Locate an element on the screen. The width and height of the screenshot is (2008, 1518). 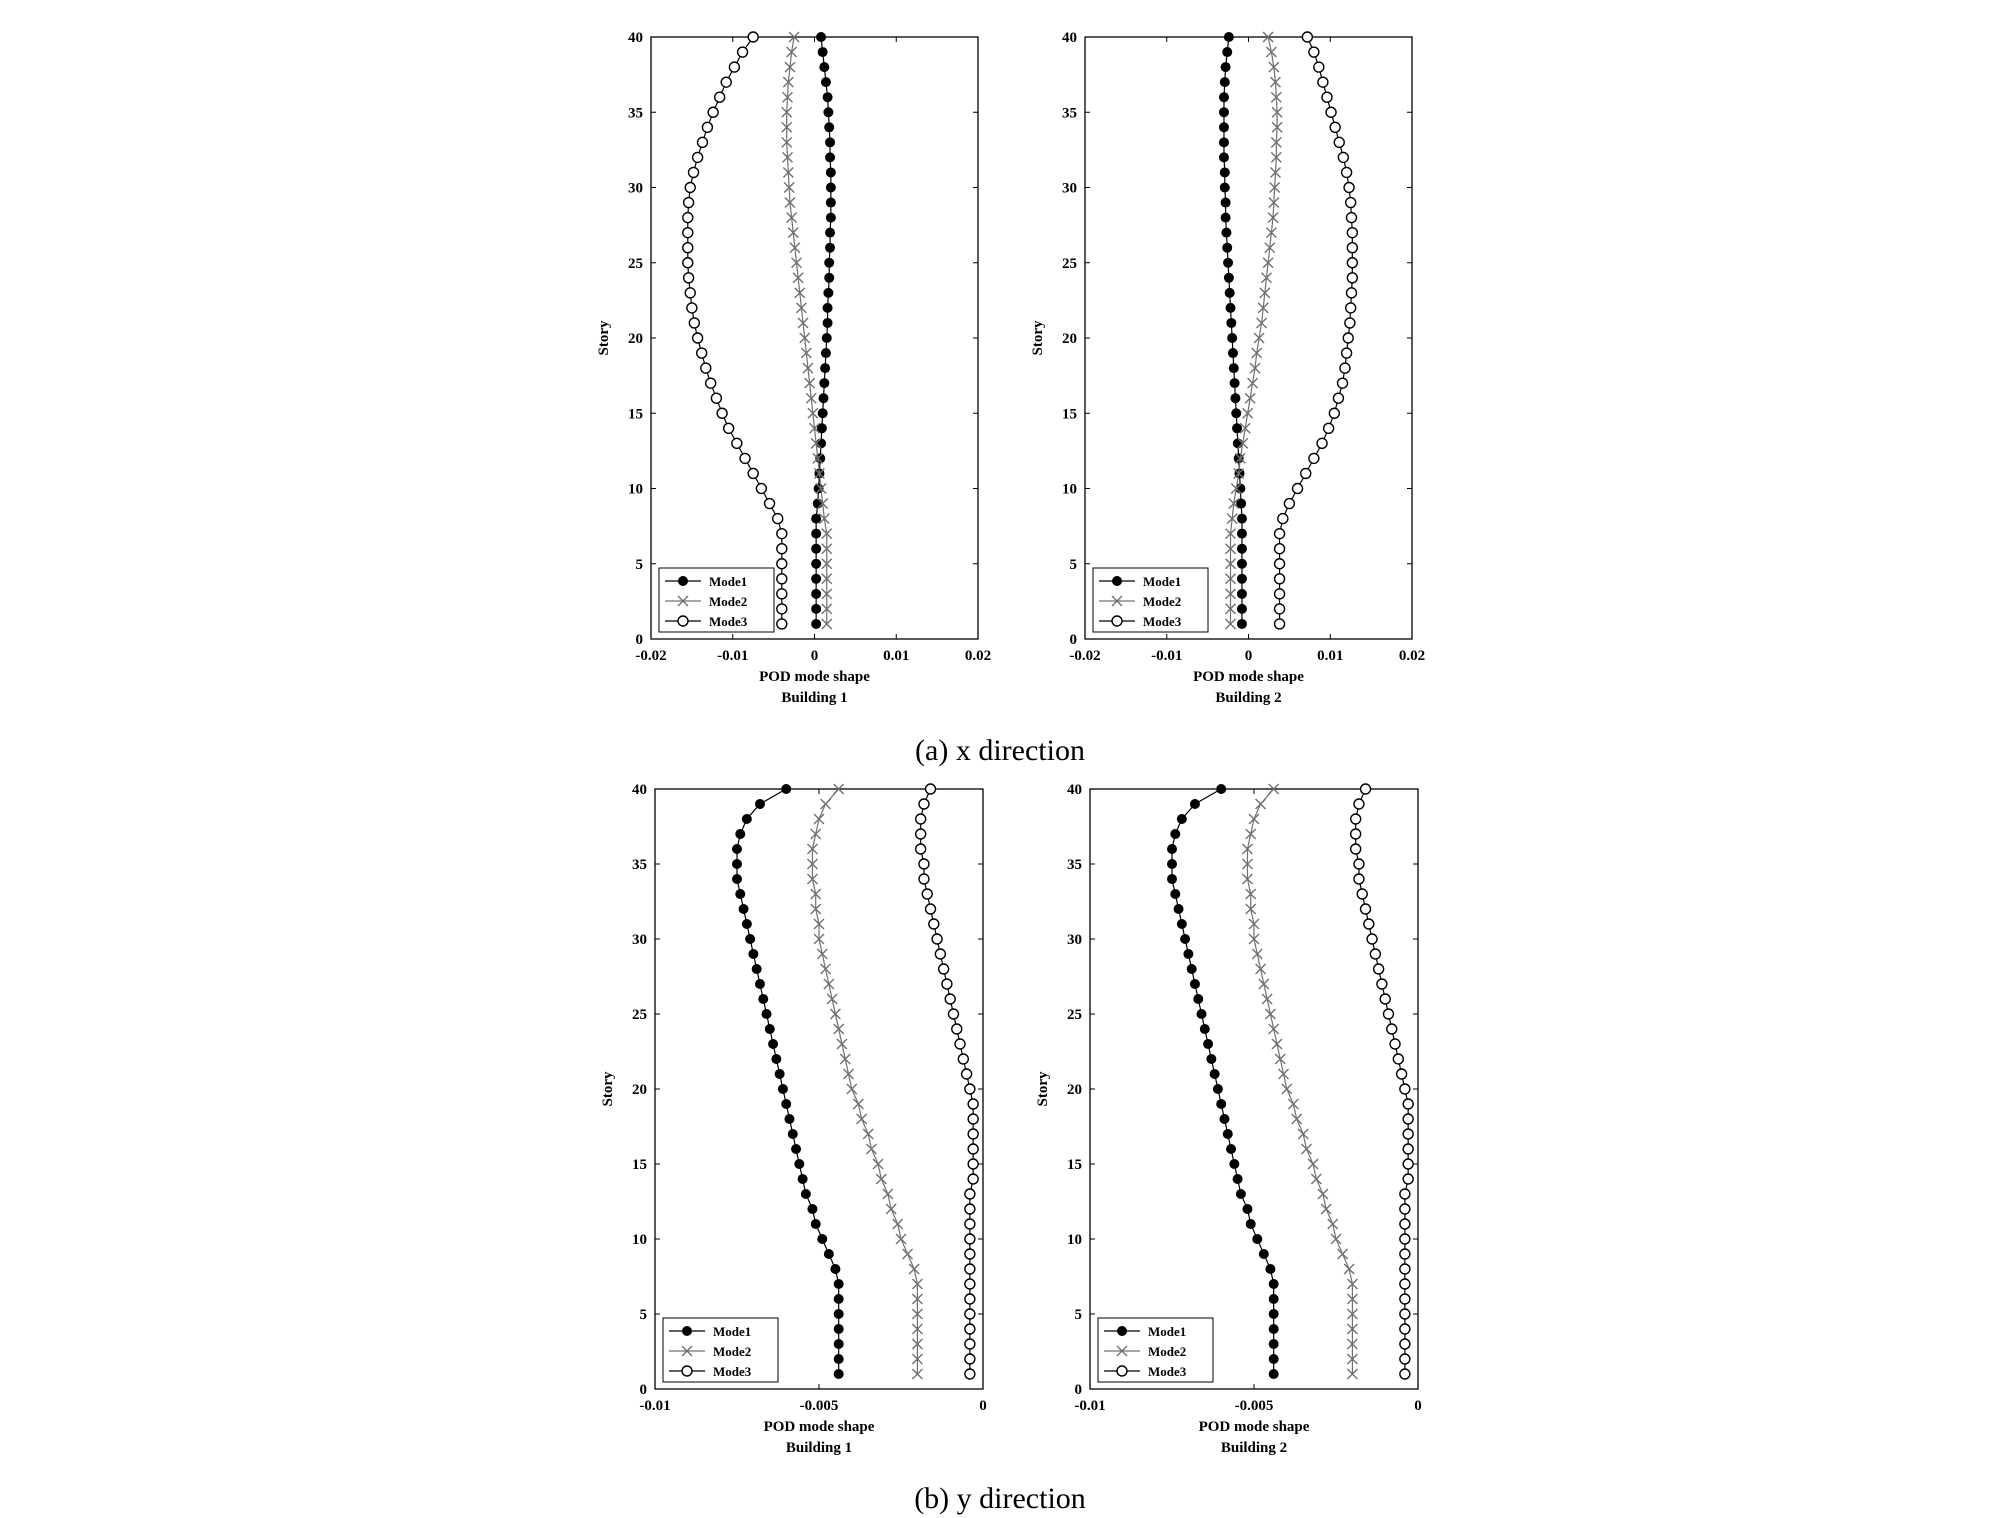
y-tick-label: 20 is located at coordinates (639, 1090).